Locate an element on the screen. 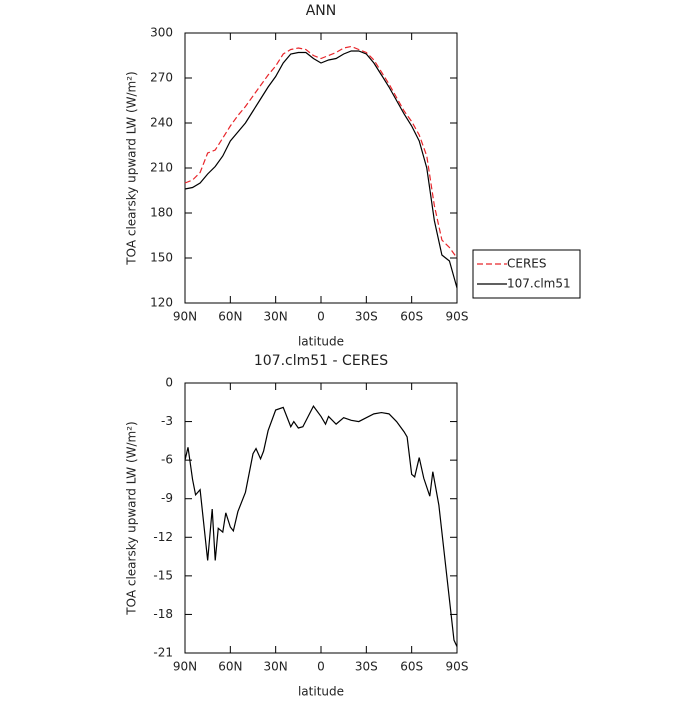 The image size is (700, 704). chart-title: 107.clm51 - CERES is located at coordinates (321, 361).